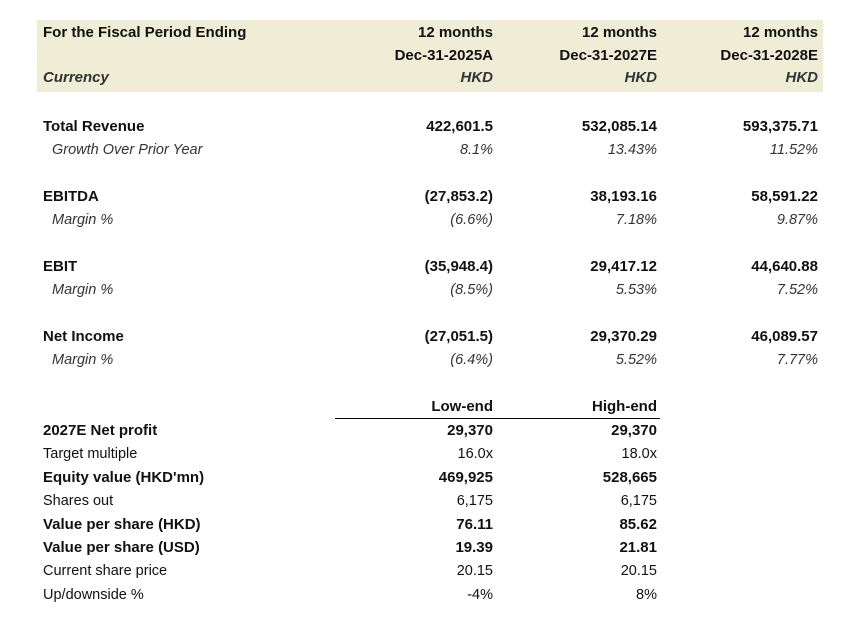 This screenshot has width=859, height=628. What do you see at coordinates (632, 150) in the screenshot?
I see `metric-sub-value: 13.43%` at bounding box center [632, 150].